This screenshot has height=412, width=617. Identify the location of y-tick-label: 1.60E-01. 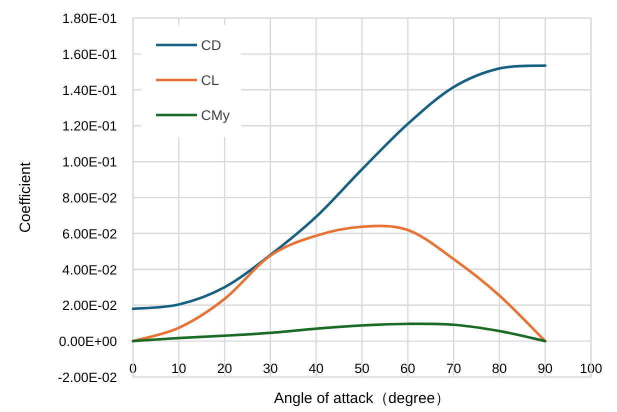
(89, 54).